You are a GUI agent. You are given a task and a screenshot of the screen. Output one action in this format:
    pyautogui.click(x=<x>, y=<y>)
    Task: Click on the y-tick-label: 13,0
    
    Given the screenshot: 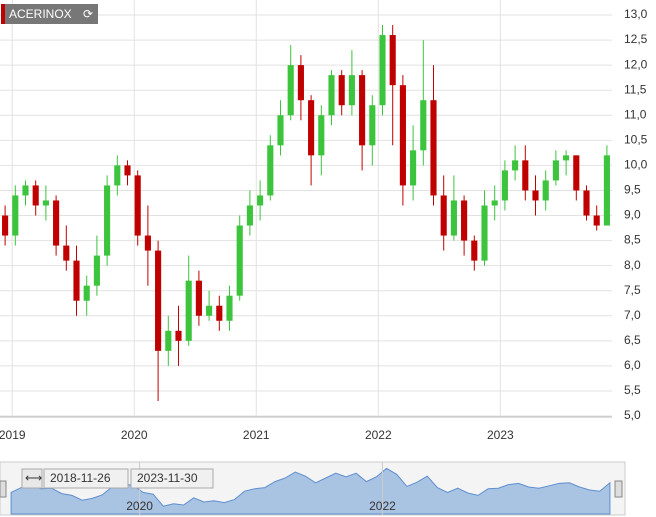 What is the action you would take?
    pyautogui.click(x=636, y=14)
    